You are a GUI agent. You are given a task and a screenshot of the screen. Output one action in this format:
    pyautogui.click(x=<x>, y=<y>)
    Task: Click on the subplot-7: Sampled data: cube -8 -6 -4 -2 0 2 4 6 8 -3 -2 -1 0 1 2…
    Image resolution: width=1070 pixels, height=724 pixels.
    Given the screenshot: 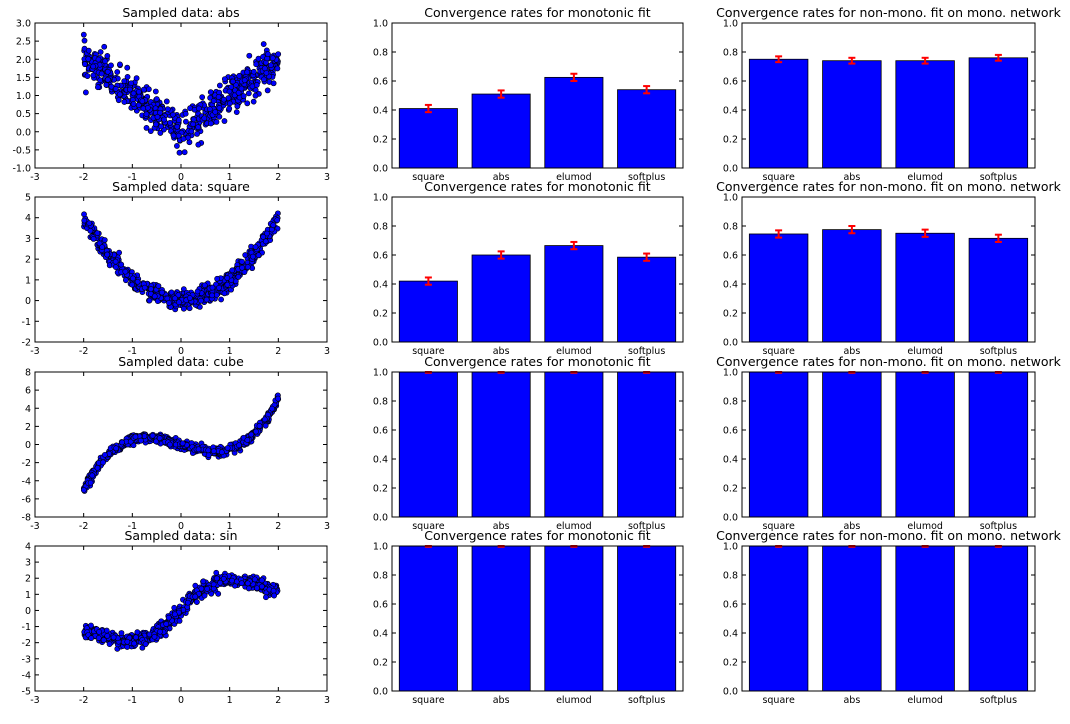 What is the action you would take?
    pyautogui.click(x=176, y=443)
    